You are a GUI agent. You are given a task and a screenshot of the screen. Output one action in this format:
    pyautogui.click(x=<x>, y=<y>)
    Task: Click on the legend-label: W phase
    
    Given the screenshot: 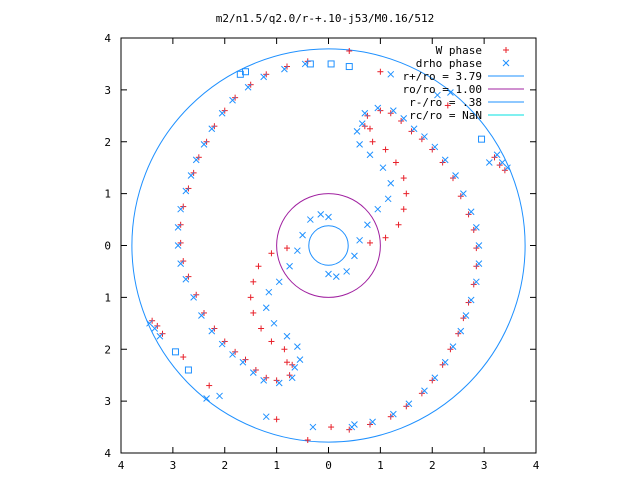 What is the action you would take?
    pyautogui.click(x=459, y=50)
    